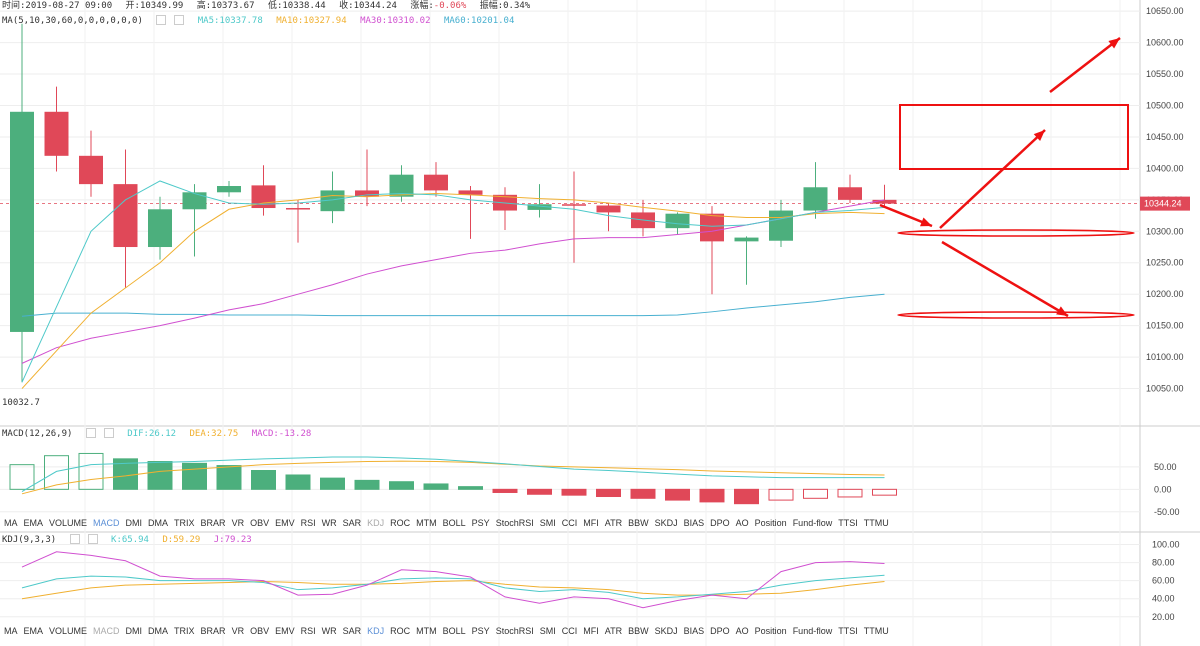 The width and height of the screenshot is (1200, 646). What do you see at coordinates (1016, 315) in the screenshot?
I see `annotation-ellipse` at bounding box center [1016, 315].